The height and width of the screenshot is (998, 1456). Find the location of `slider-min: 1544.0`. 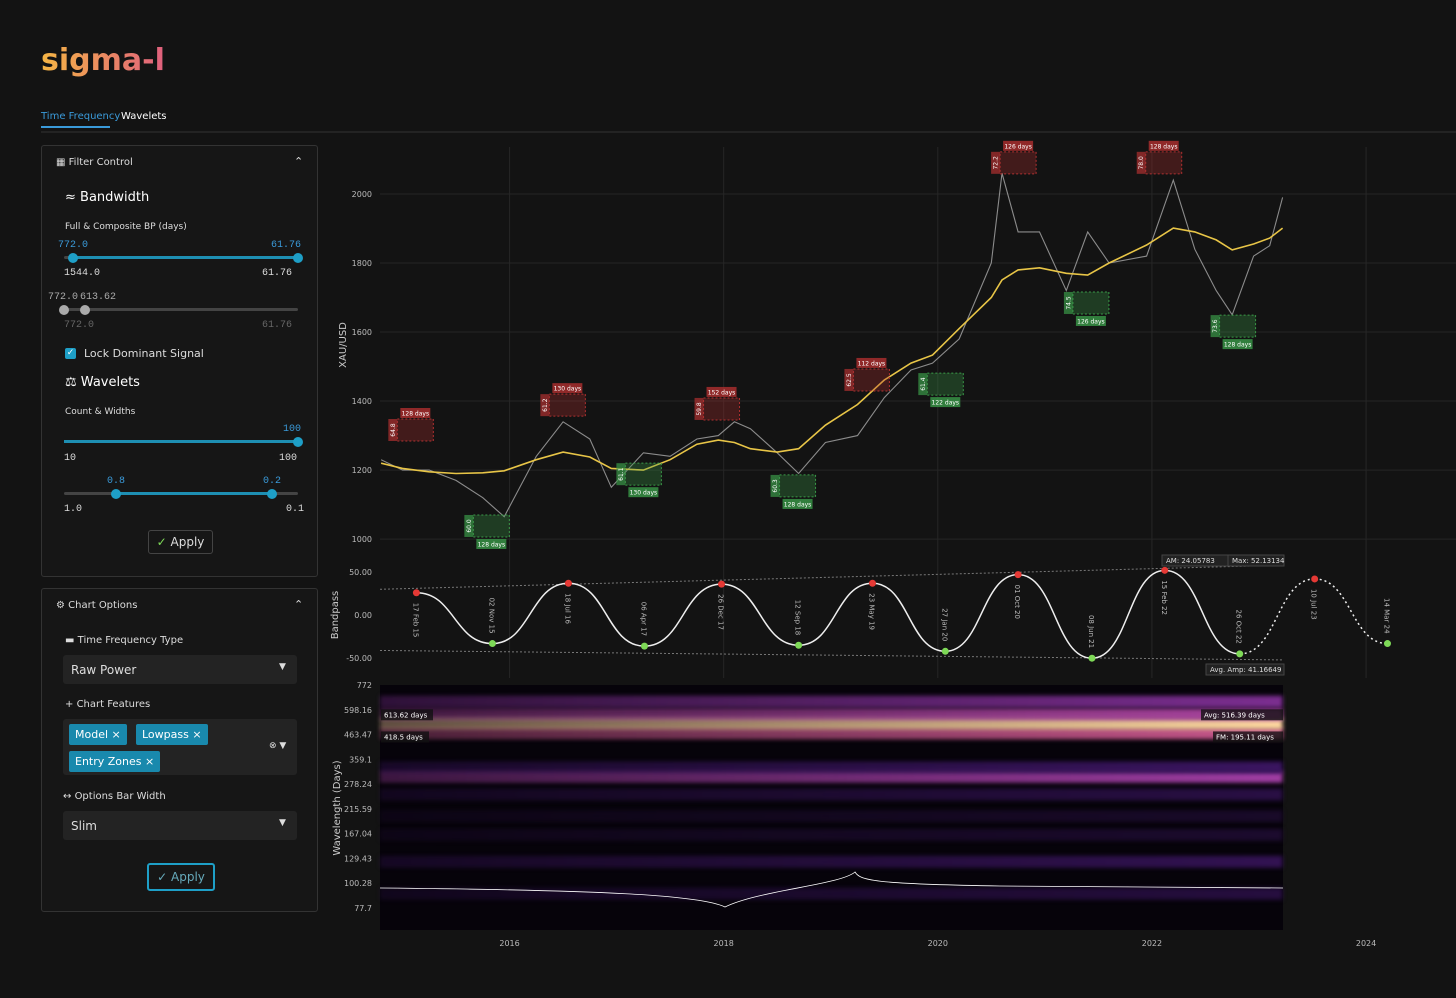

slider-min: 1544.0 is located at coordinates (82, 273).